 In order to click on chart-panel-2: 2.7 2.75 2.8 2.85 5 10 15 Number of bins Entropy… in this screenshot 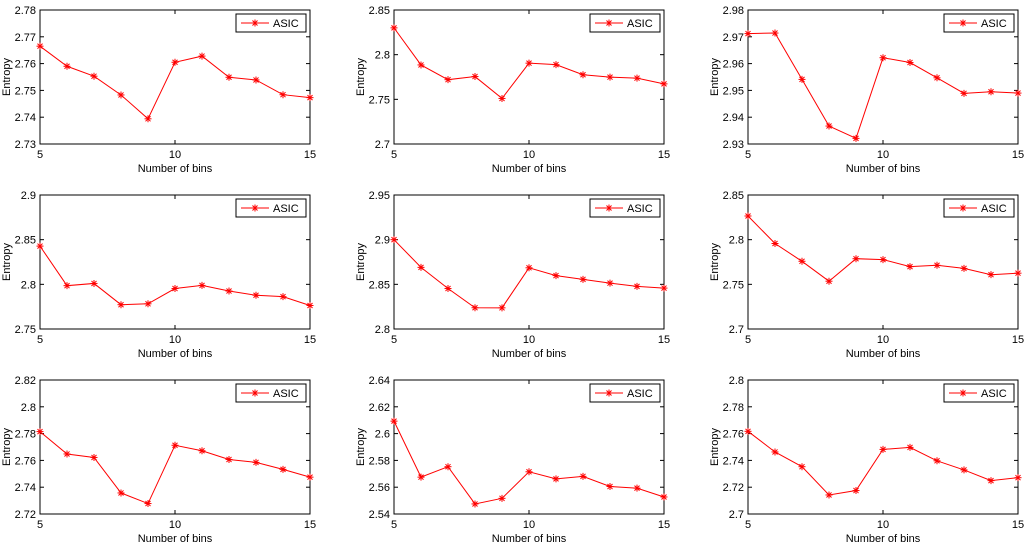, I will do `click(512, 90)`.